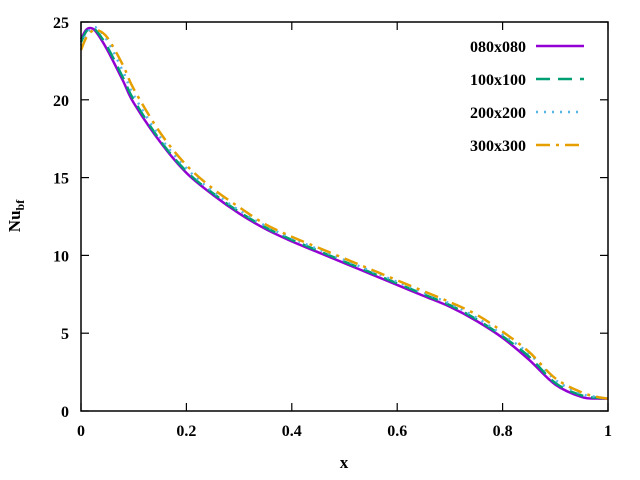 The width and height of the screenshot is (640, 480). I want to click on y-tick-label: 25, so click(61, 23).